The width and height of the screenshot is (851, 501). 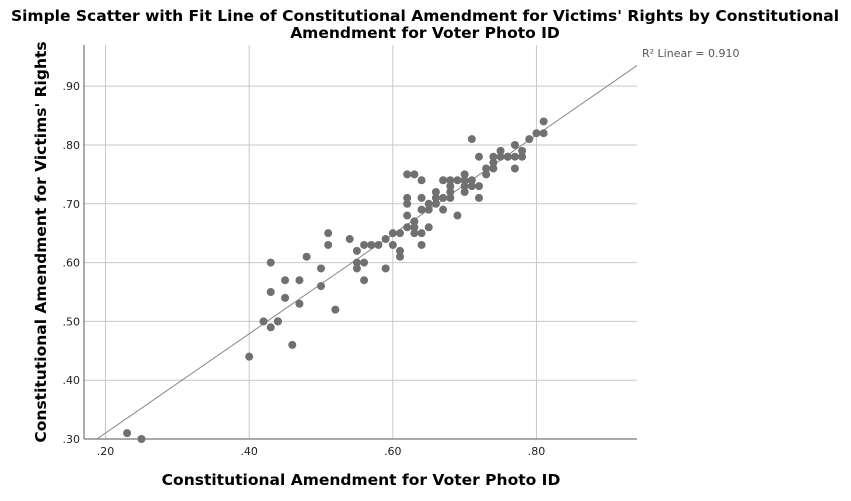 I want to click on chart-title-line-2: Amendment for Voter Photo ID, so click(x=425, y=33).